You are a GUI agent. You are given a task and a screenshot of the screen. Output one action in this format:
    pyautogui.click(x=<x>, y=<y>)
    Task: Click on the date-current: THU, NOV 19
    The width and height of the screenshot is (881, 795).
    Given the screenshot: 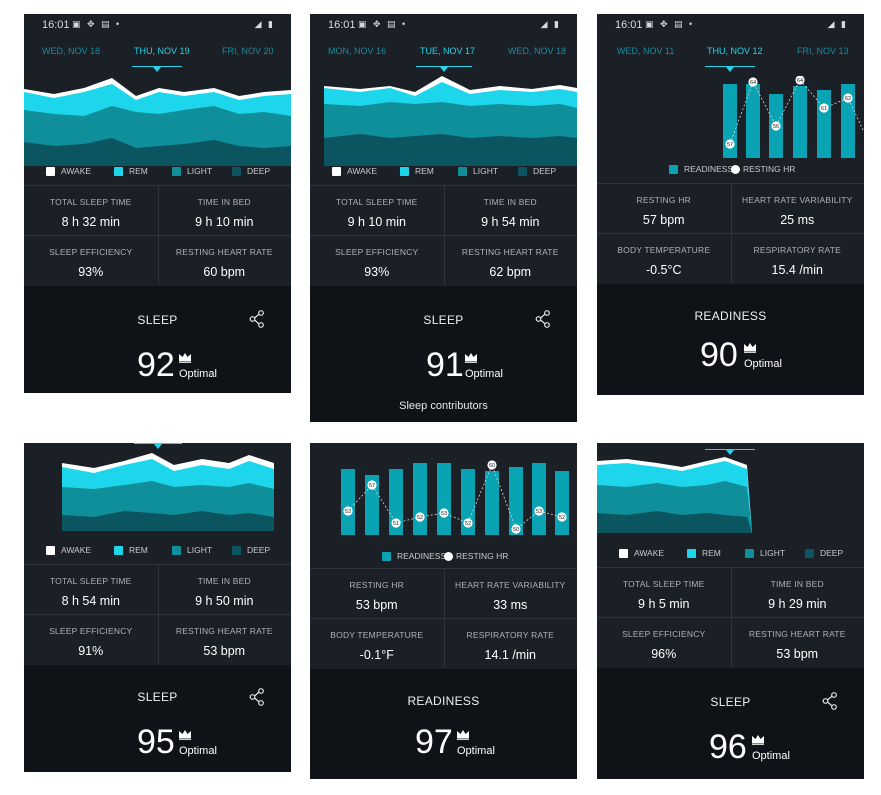 What is the action you would take?
    pyautogui.click(x=162, y=51)
    